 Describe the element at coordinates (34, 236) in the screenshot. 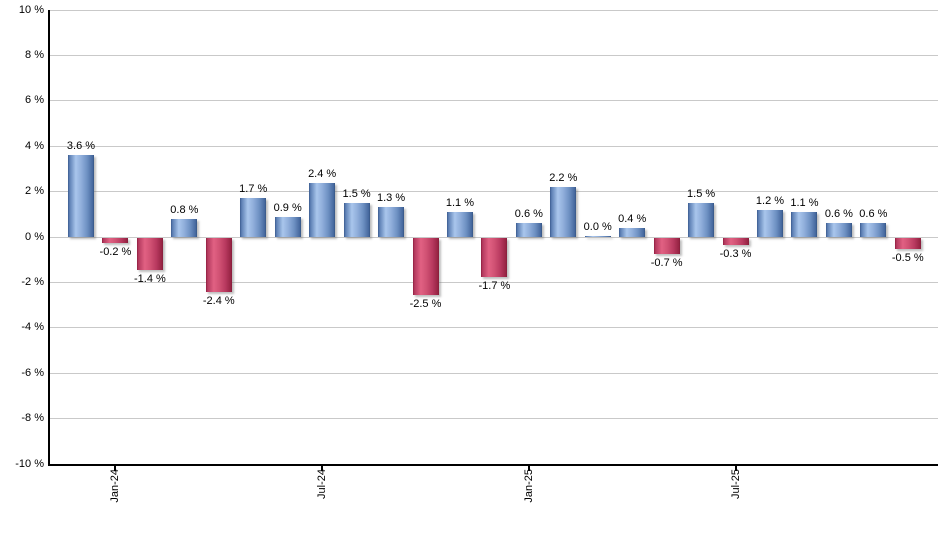

I see `y-axis-tick-label: 0 %` at that location.